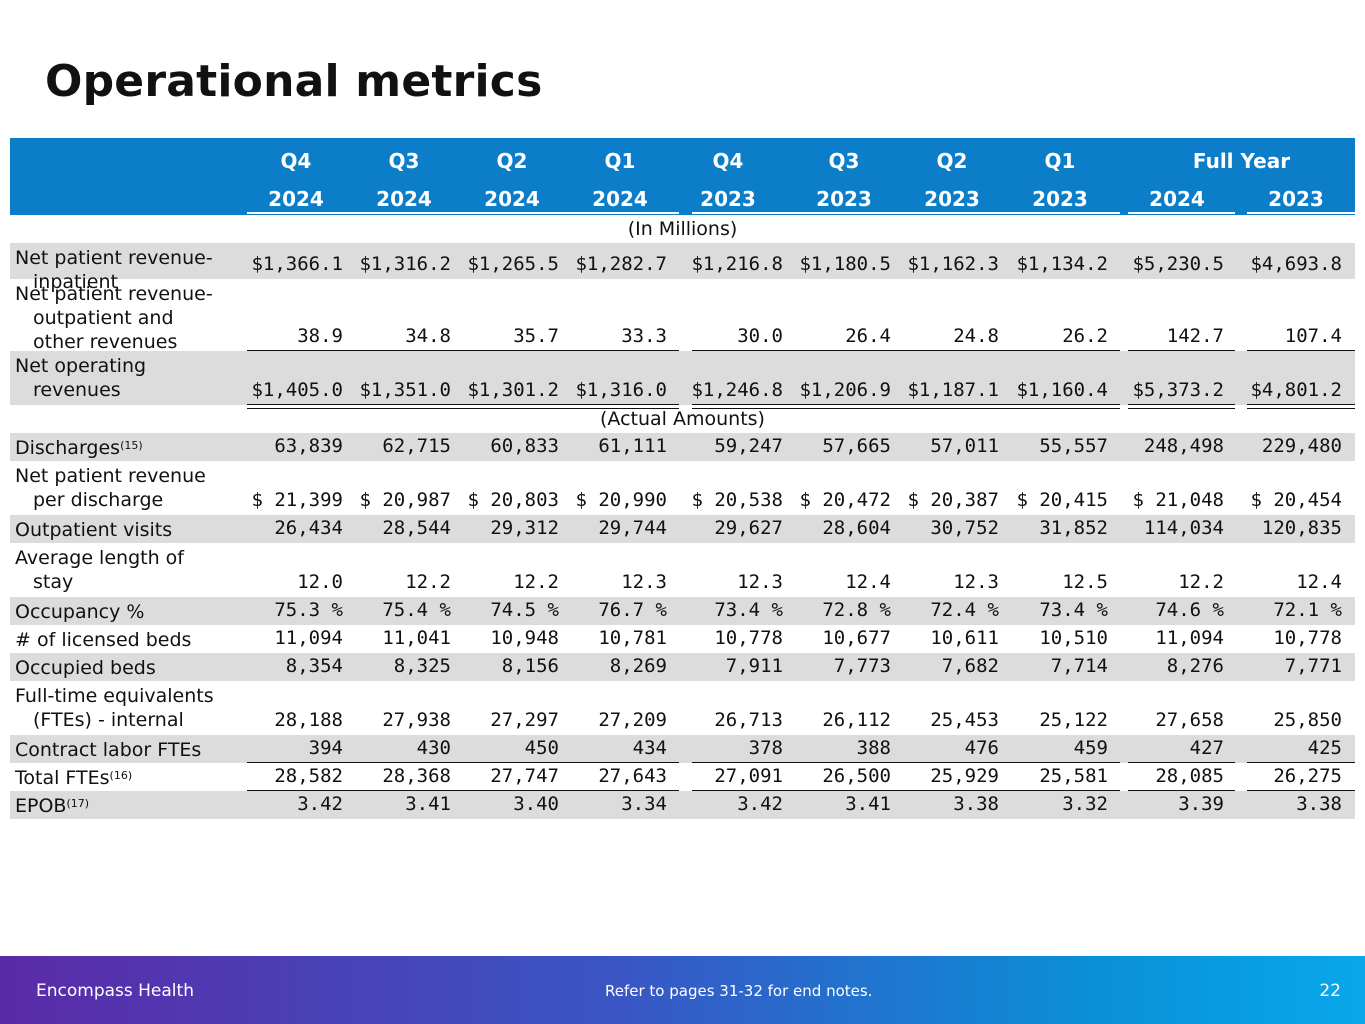 The height and width of the screenshot is (1024, 1365). I want to click on value-cell: 27,091, so click(748, 776).